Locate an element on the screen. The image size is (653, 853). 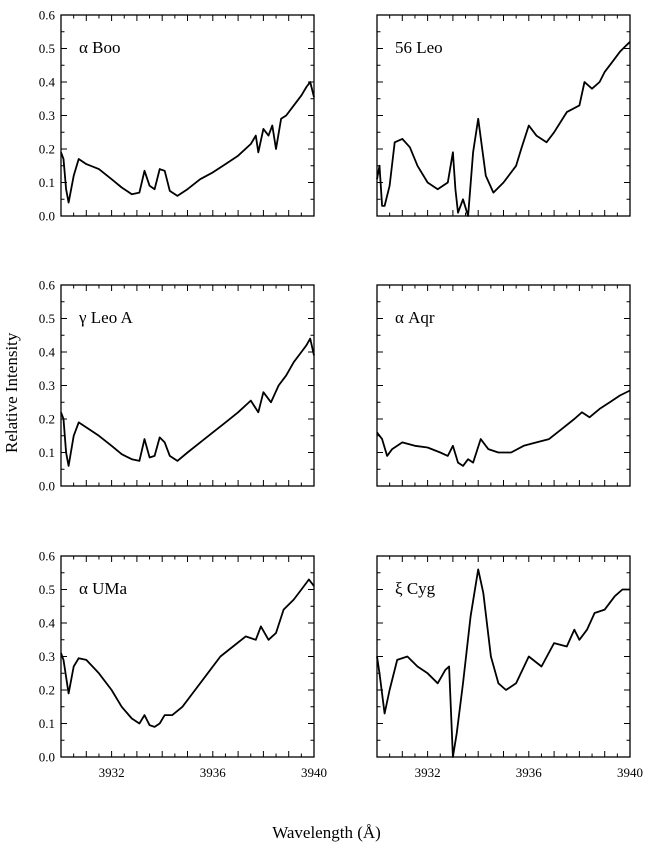
panel-1-ytick-label: 0.2 is located at coordinates (47, 149).